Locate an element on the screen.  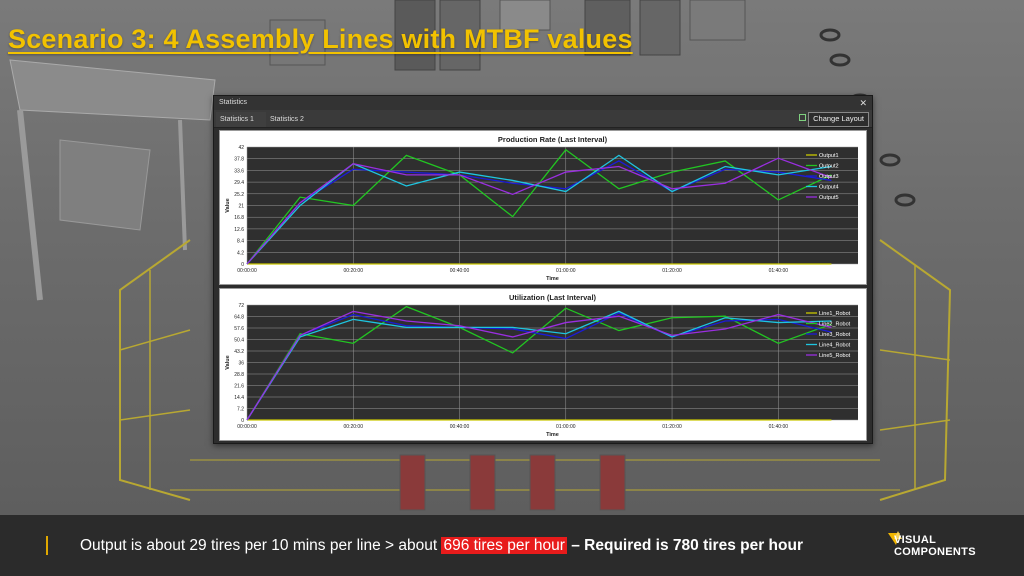
legend-label: Output4 is located at coordinates (829, 188).